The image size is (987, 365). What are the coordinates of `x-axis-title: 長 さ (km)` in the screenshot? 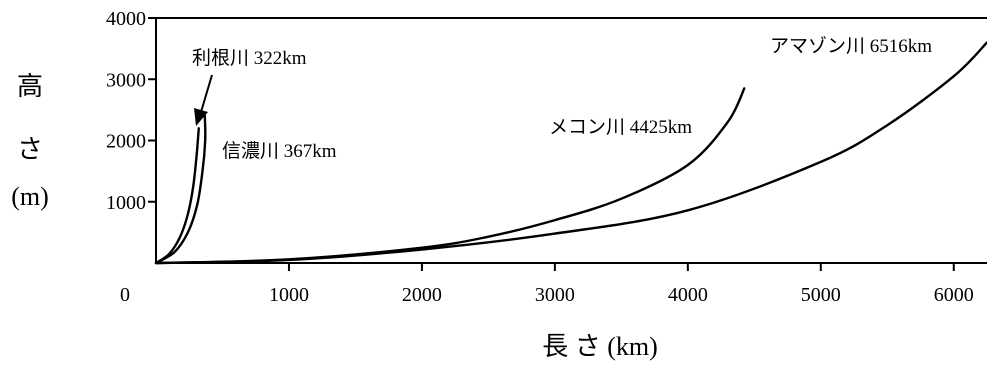 It's located at (600, 346).